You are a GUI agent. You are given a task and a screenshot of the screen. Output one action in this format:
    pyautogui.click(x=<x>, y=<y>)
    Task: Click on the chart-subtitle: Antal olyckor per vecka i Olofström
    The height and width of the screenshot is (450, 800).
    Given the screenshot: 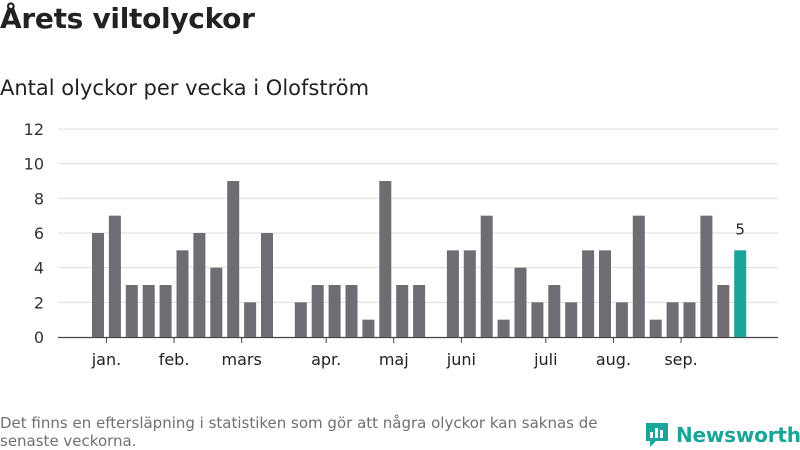 What is the action you would take?
    pyautogui.click(x=185, y=88)
    